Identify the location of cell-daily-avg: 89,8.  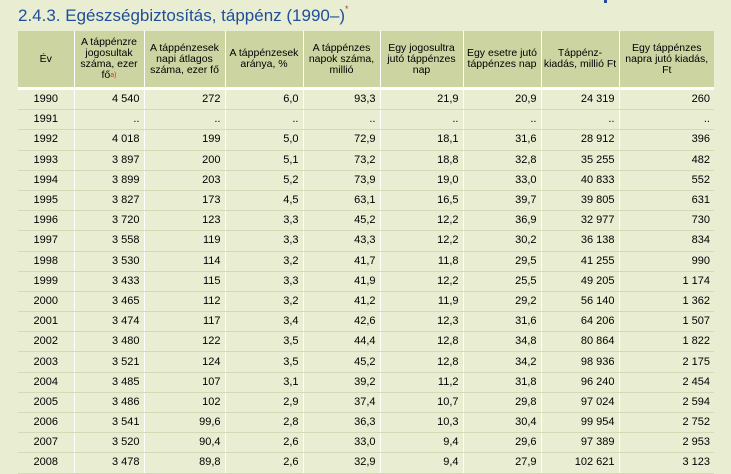
(185, 463).